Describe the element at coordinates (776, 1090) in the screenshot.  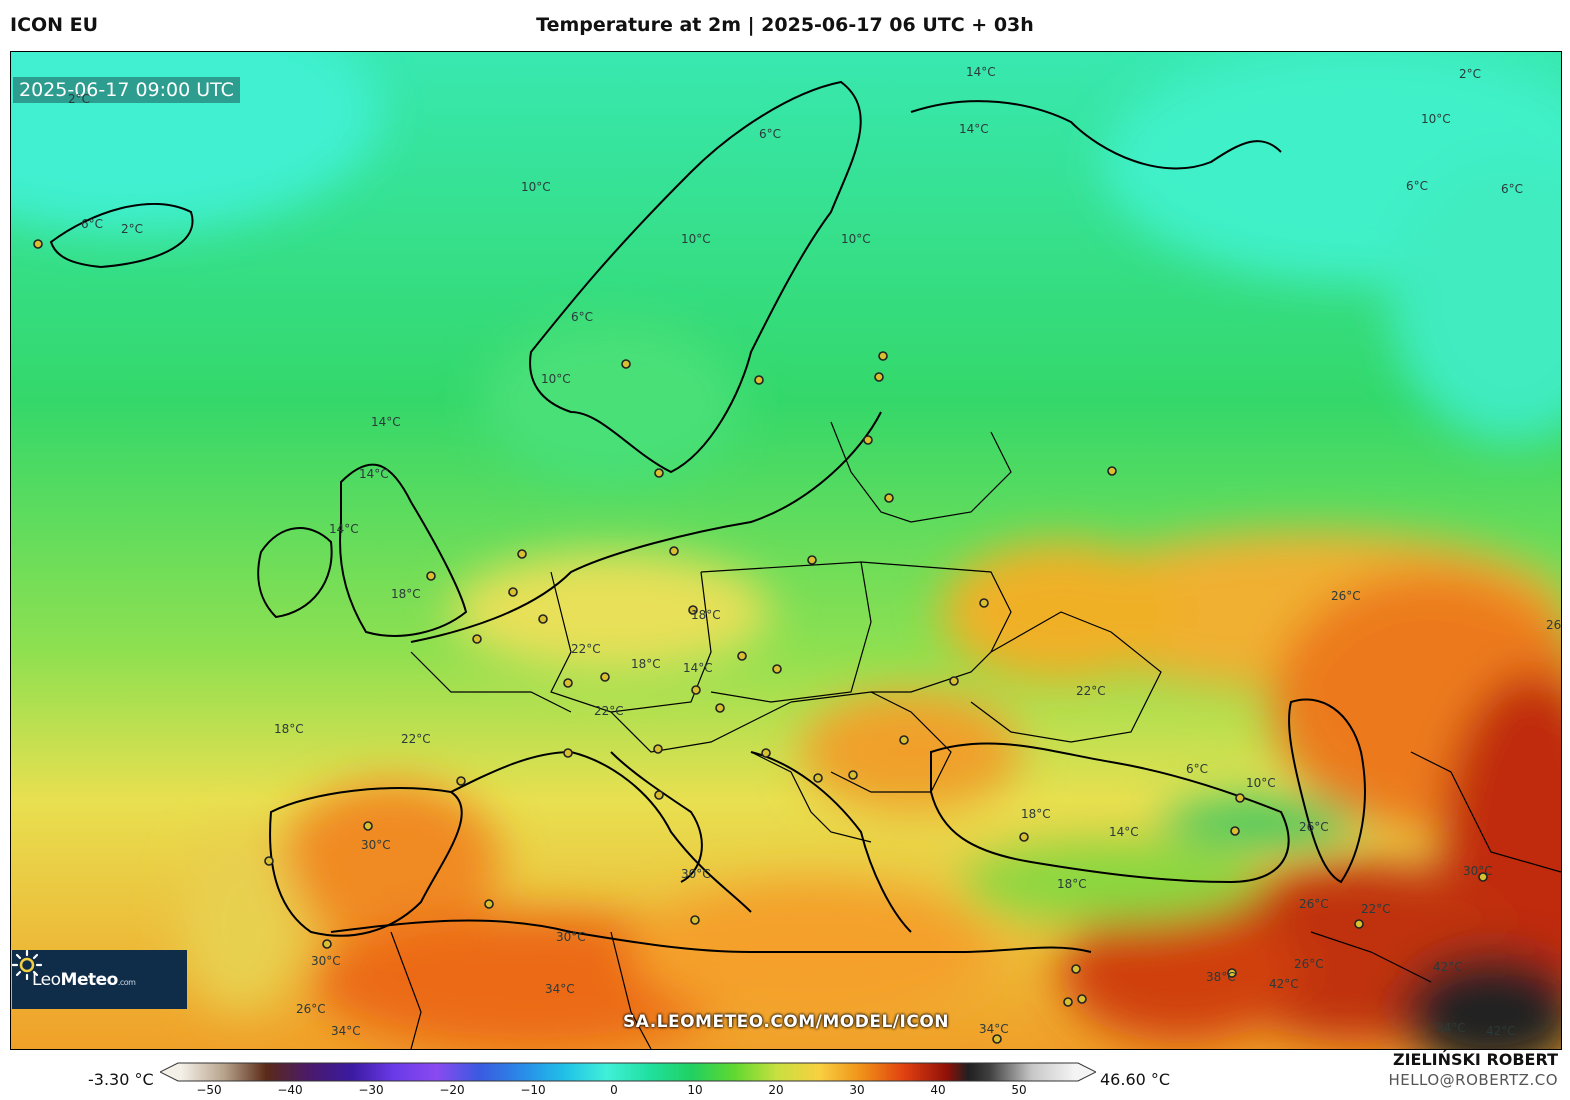
I see `scale-tick-label: 20` at that location.